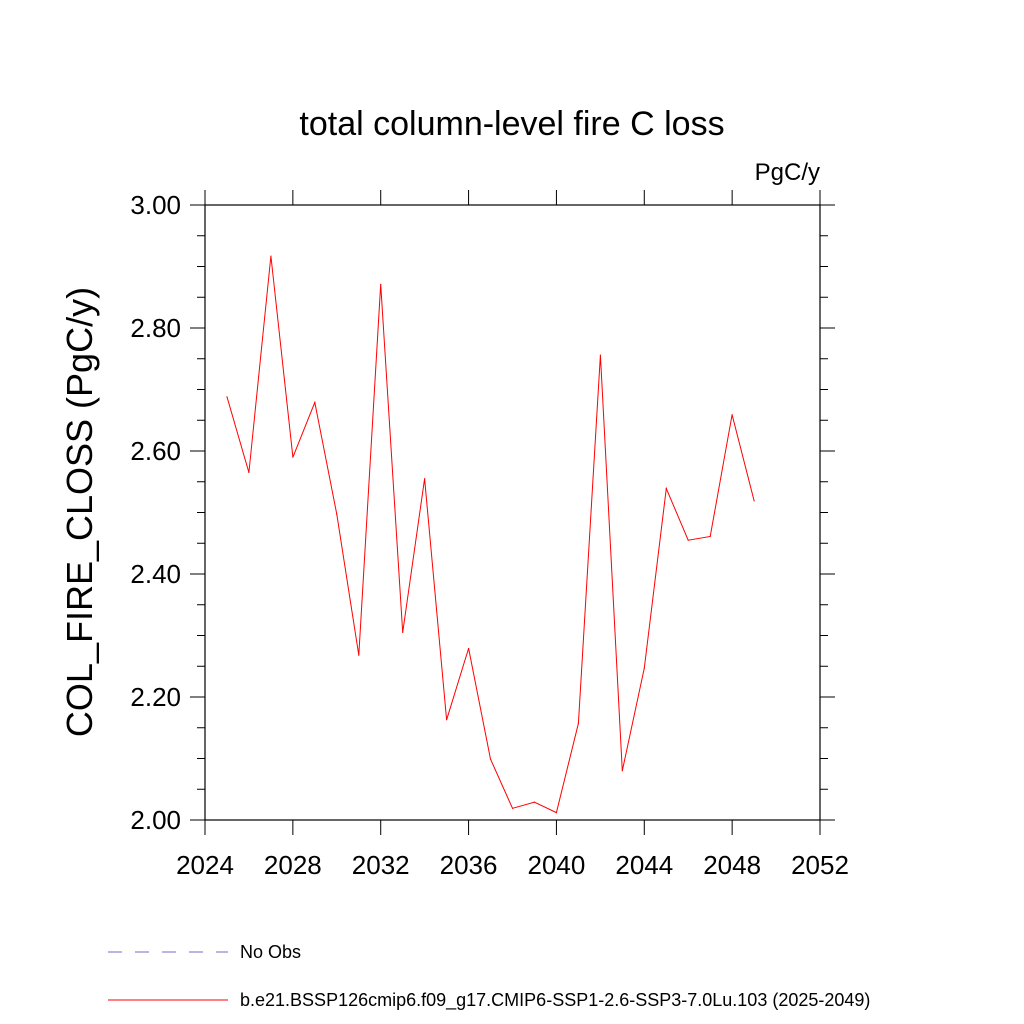 The image size is (1024, 1024). Describe the element at coordinates (270, 952) in the screenshot. I see `legend-label: No Obs` at that location.